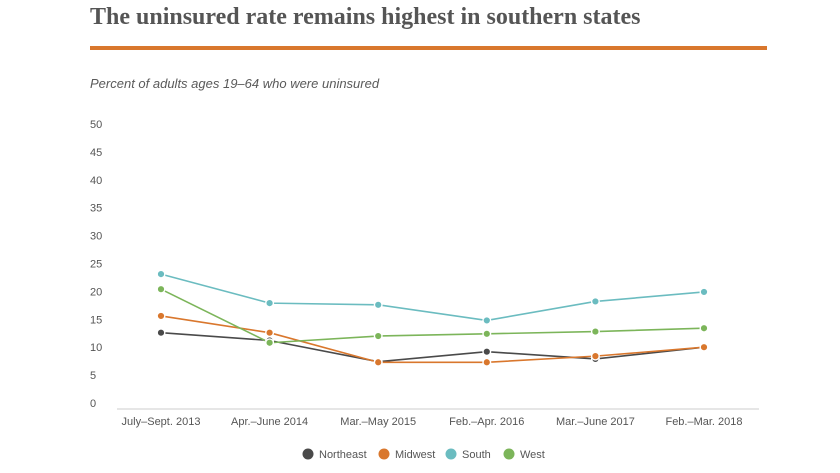  What do you see at coordinates (428, 48) in the screenshot?
I see `title-rule` at bounding box center [428, 48].